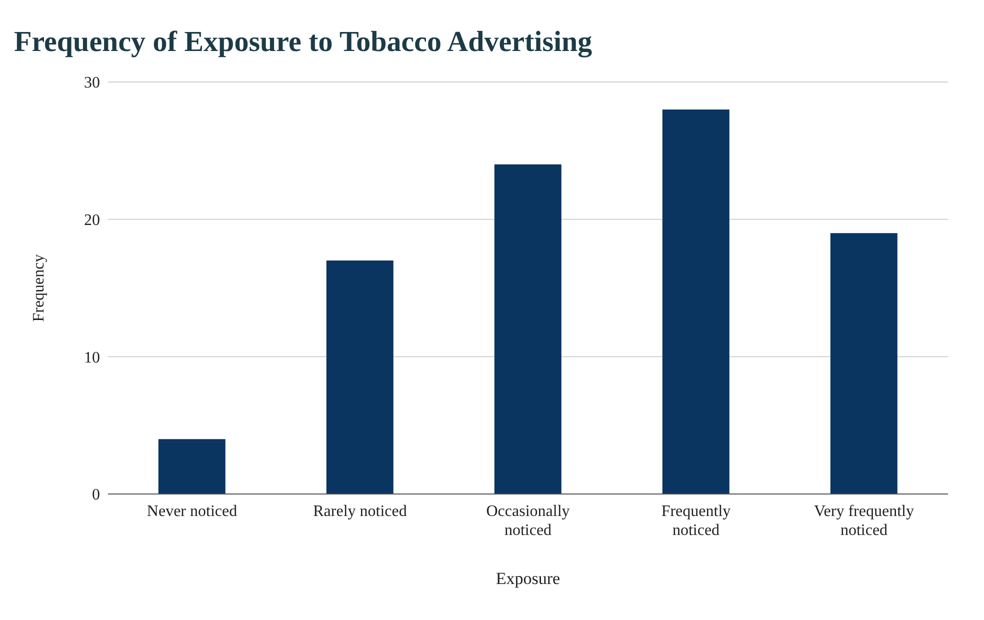 The height and width of the screenshot is (620, 984). I want to click on x-axis-title: Exposure, so click(528, 578).